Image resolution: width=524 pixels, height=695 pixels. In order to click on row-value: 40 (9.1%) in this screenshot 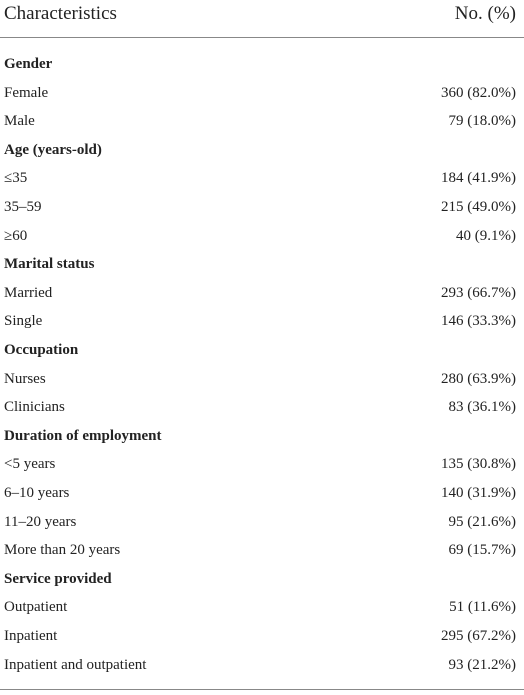, I will do `click(486, 235)`.